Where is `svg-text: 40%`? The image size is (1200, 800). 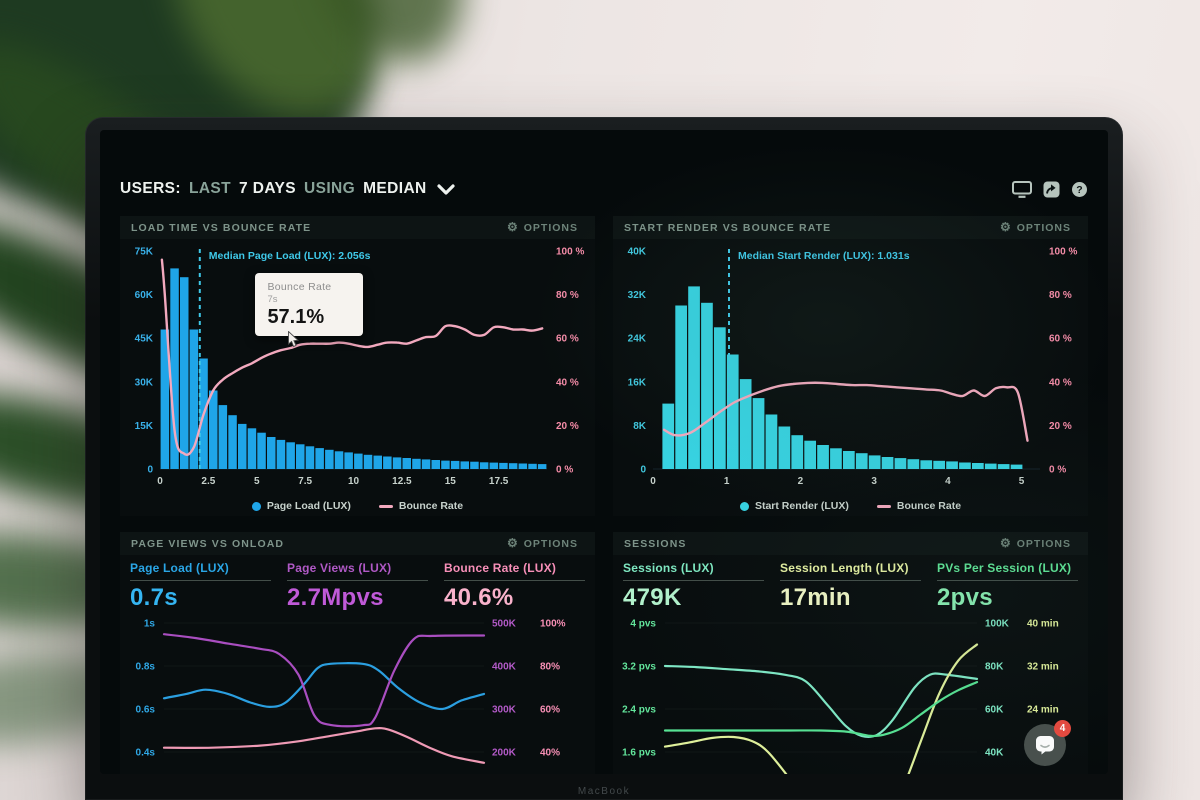 svg-text: 40% is located at coordinates (550, 753).